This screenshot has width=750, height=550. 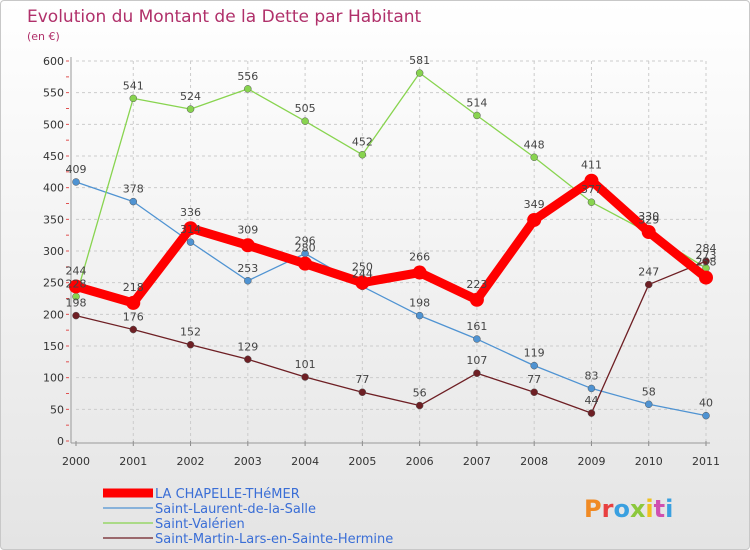 I want to click on y-tick-label: 300, so click(x=53, y=251).